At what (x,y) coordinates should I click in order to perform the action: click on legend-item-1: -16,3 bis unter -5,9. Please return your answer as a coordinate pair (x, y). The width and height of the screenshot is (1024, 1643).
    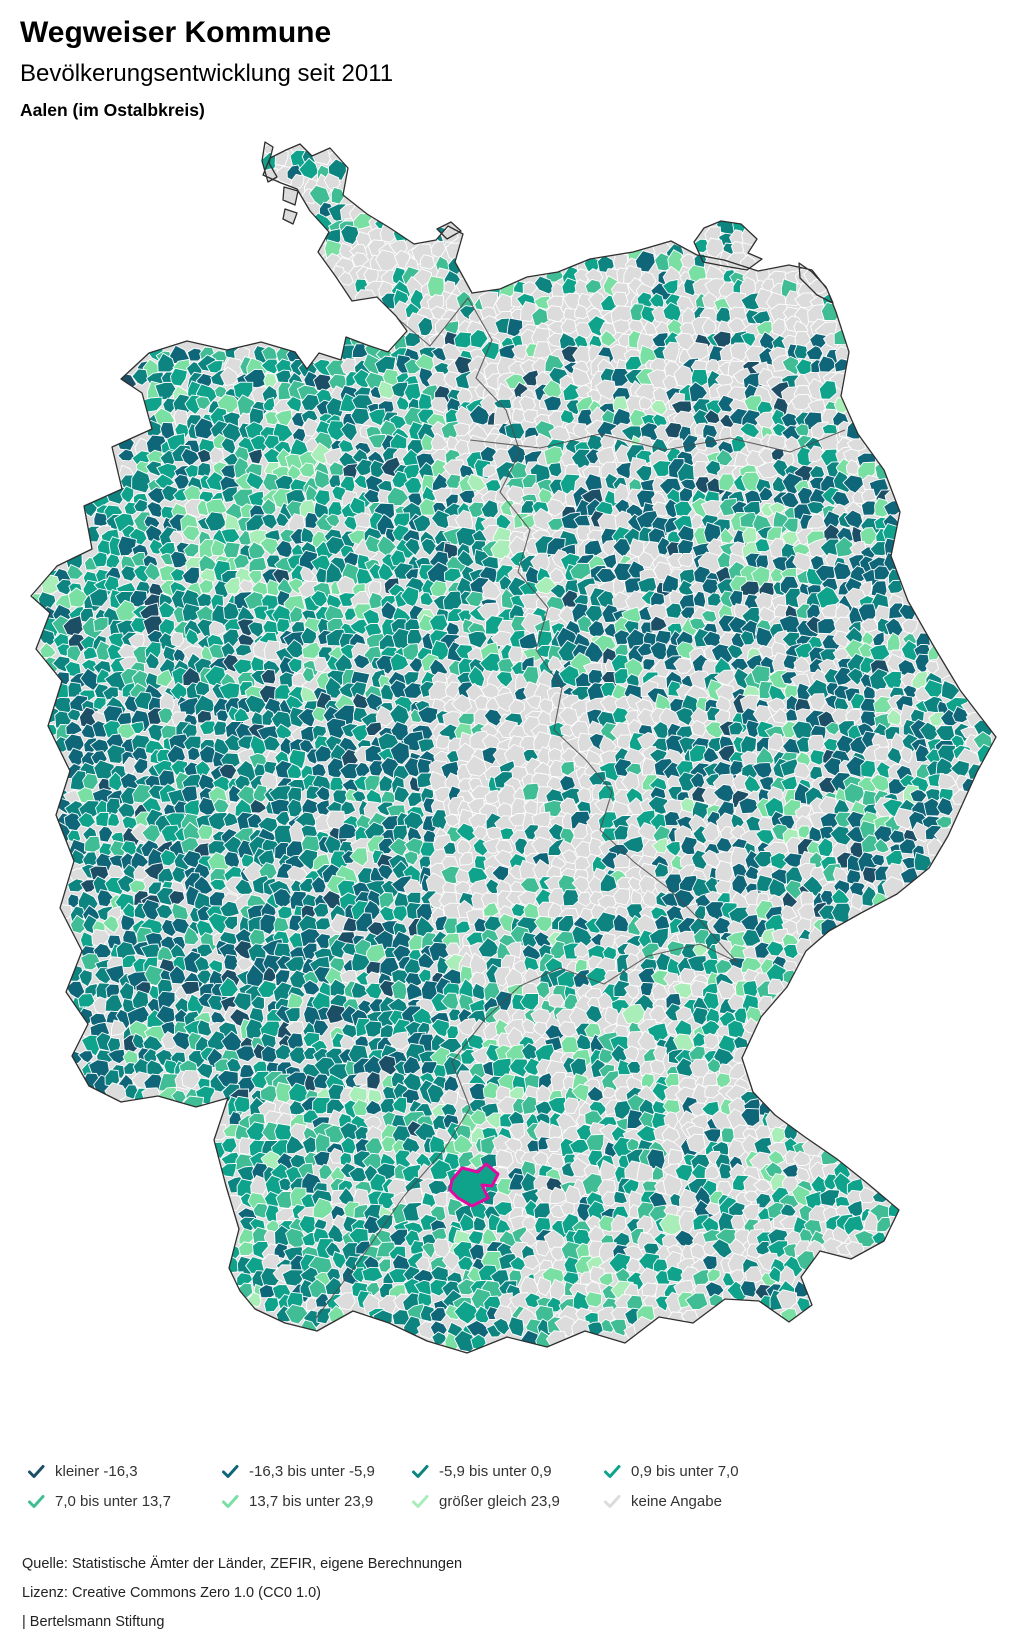
    Looking at the image, I should click on (317, 1471).